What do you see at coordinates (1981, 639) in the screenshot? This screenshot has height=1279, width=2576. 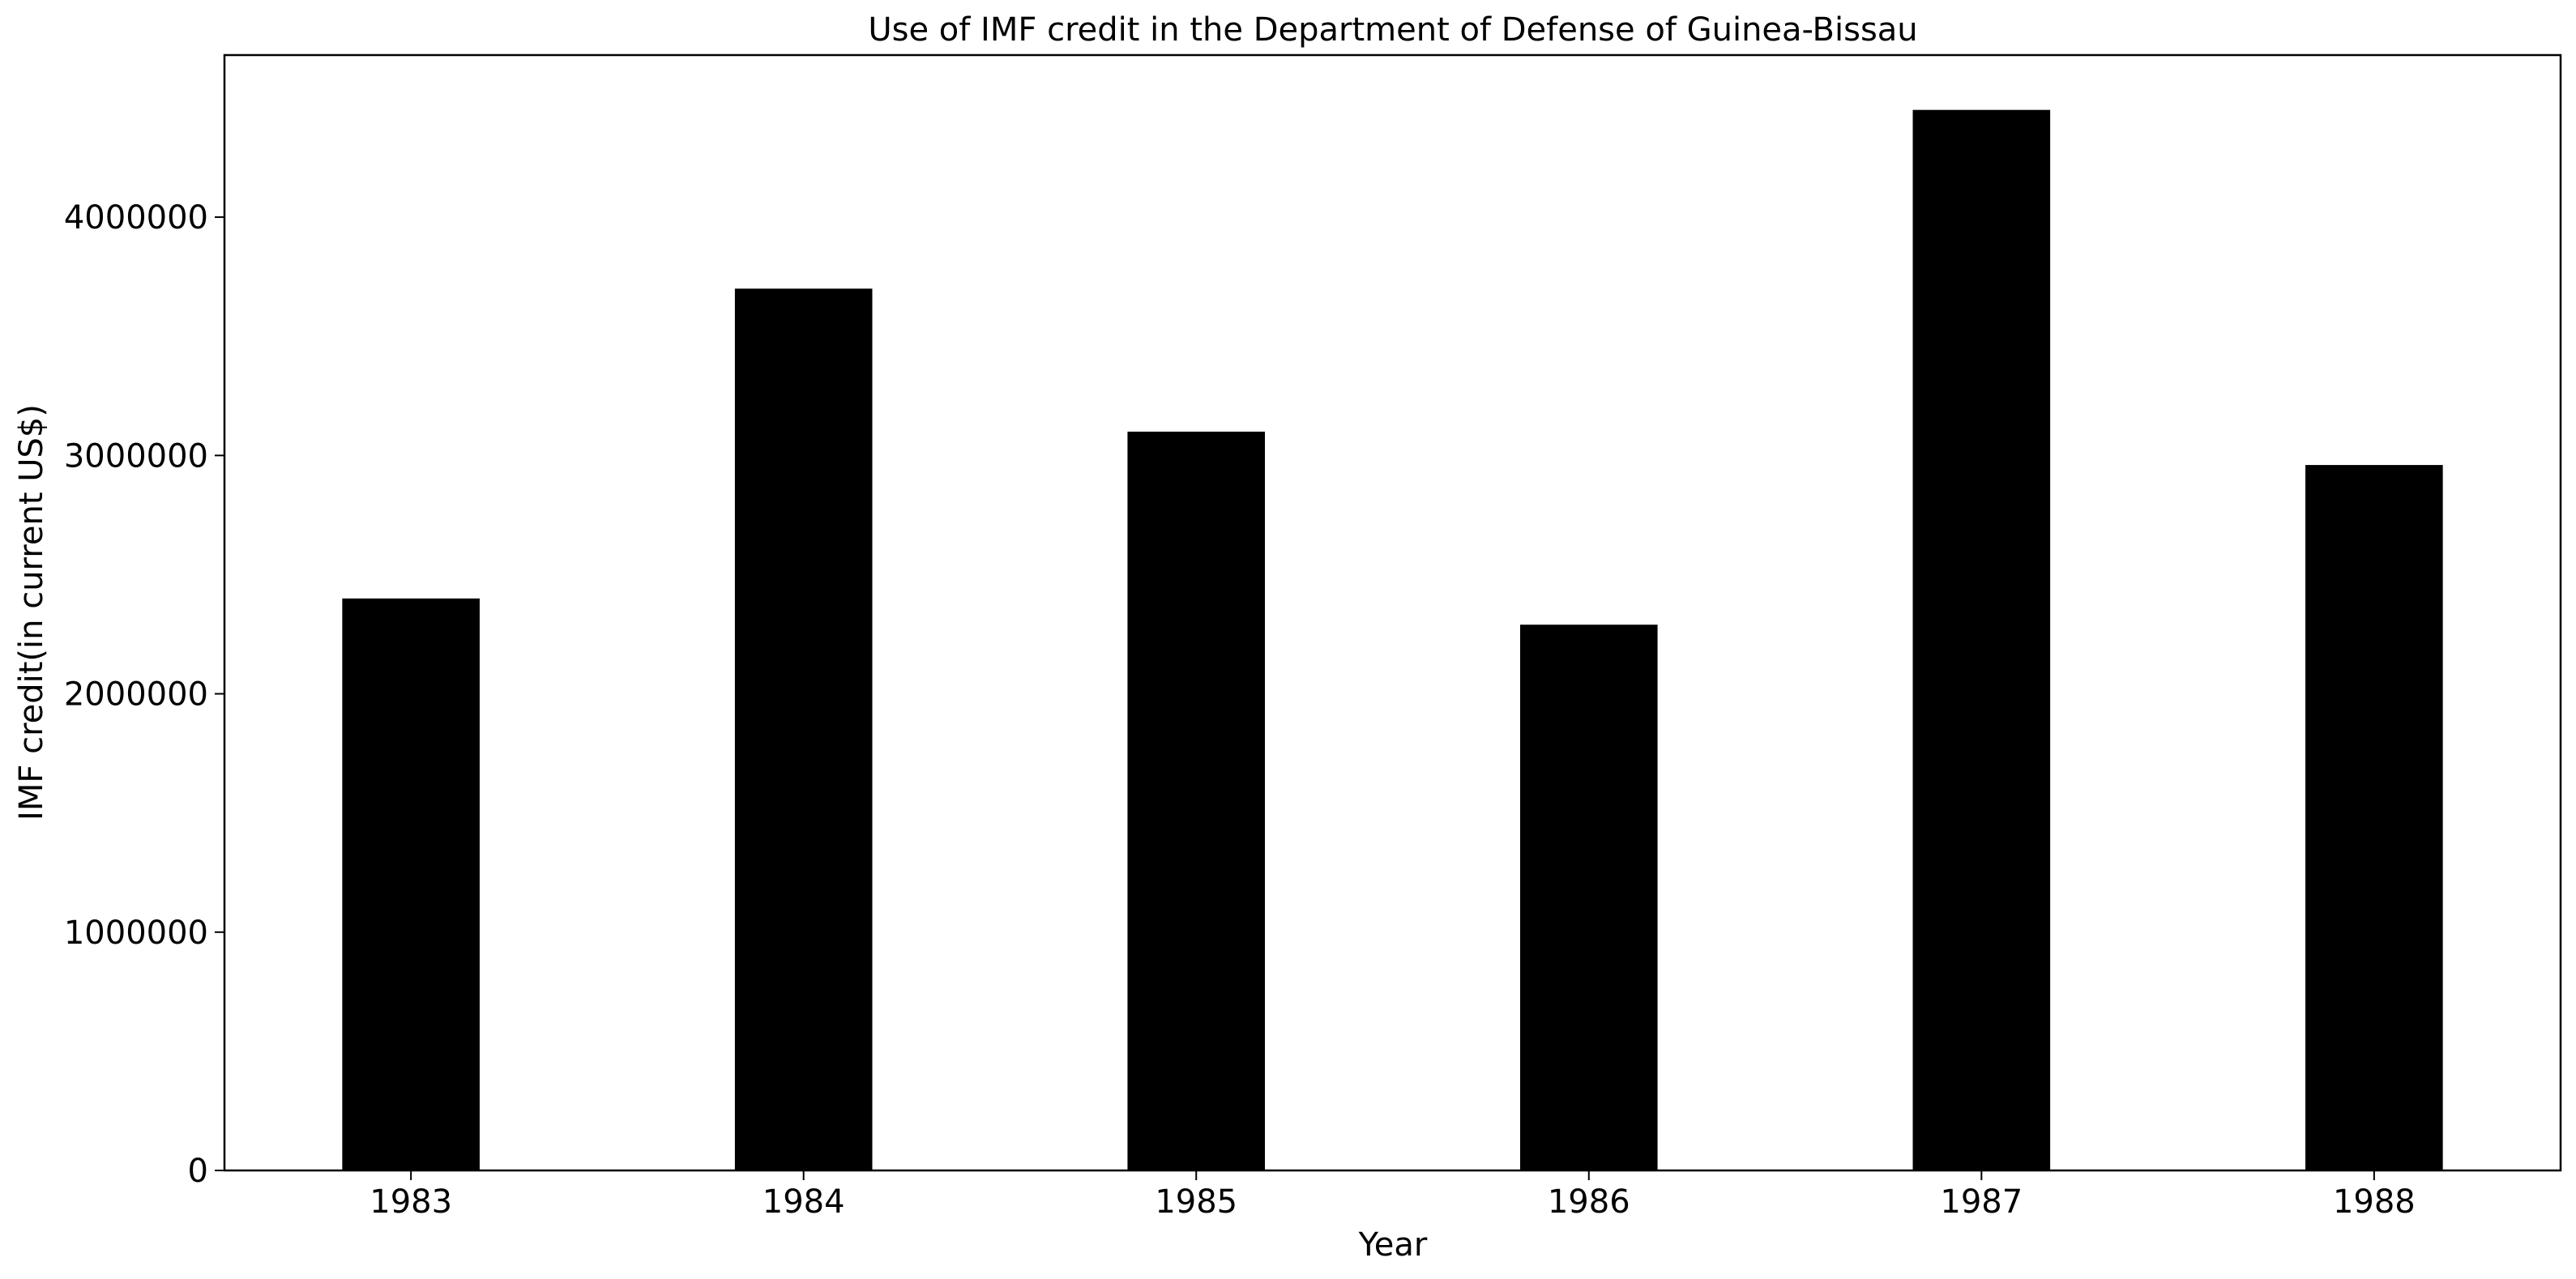 I see `bar-1987` at bounding box center [1981, 639].